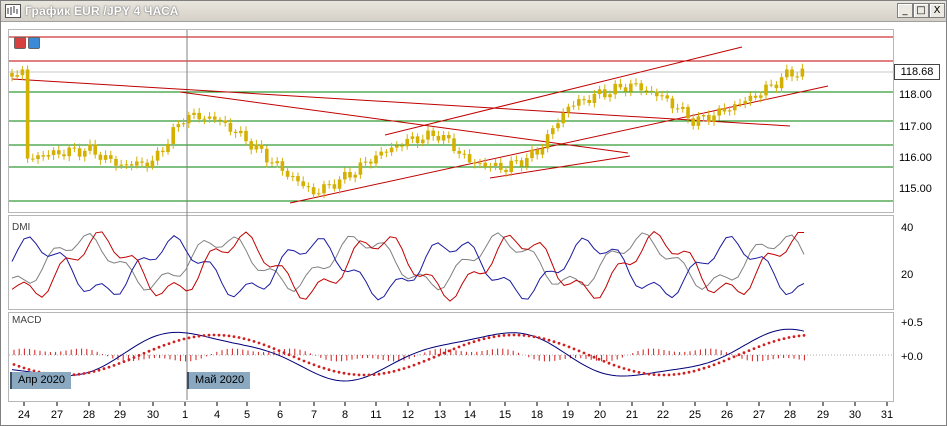  What do you see at coordinates (408, 355) in the screenshot?
I see `macd-line` at bounding box center [408, 355].